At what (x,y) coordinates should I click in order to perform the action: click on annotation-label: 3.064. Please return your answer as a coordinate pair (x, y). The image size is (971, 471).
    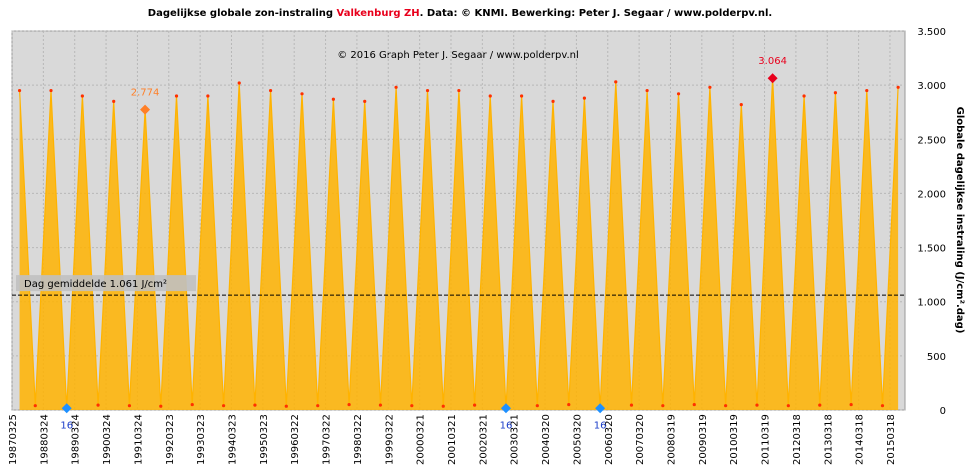
    Looking at the image, I should click on (772, 61).